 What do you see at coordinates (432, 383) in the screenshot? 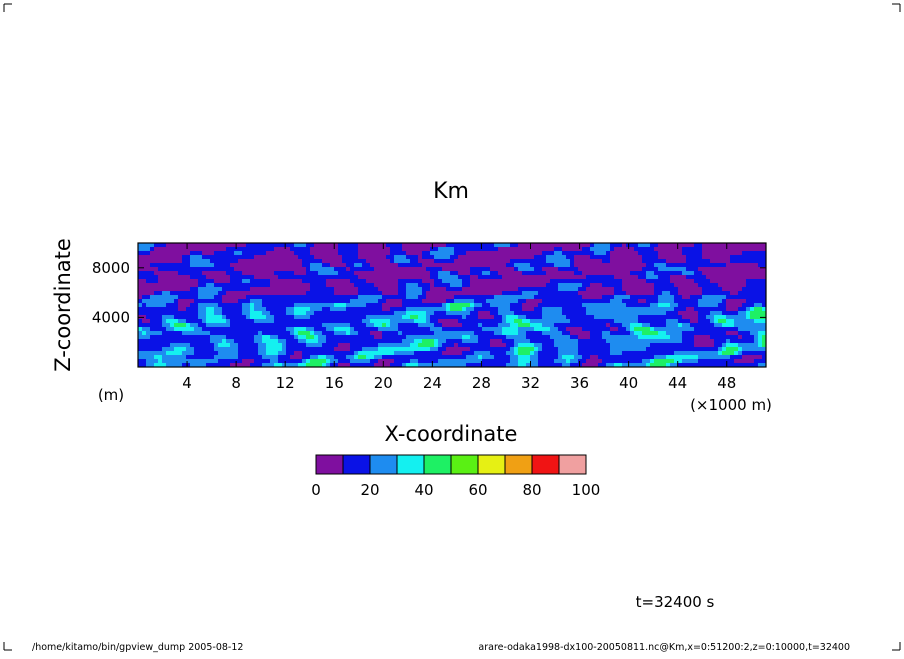
I see `x-tick-label: 24` at bounding box center [432, 383].